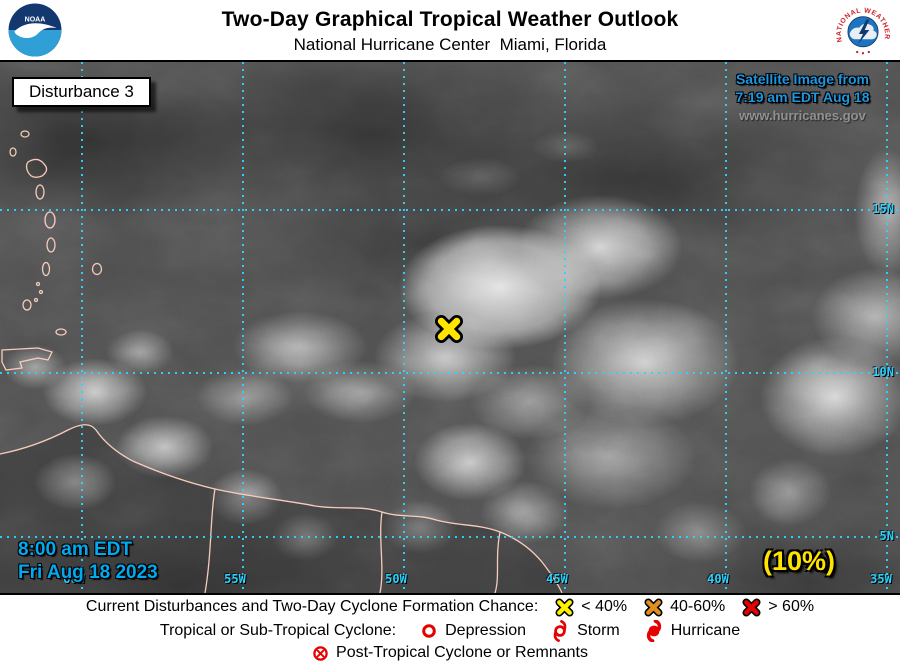 The width and height of the screenshot is (900, 665). Describe the element at coordinates (698, 607) in the screenshot. I see `legend-item-40-60-label: 40-60%` at that location.